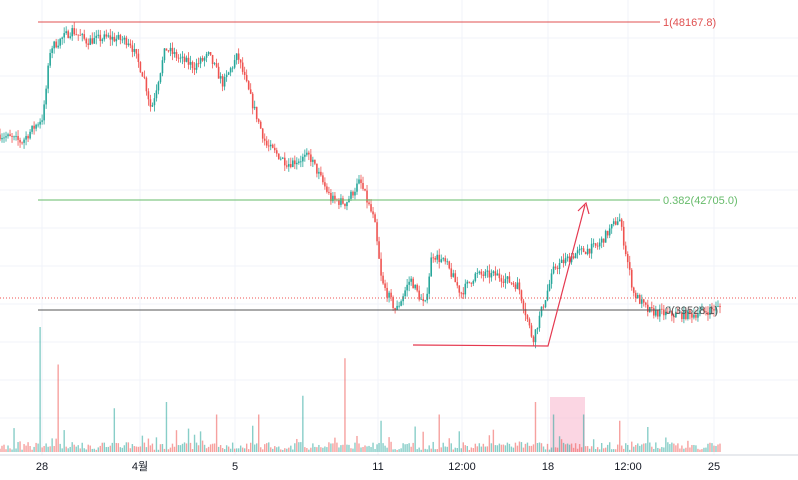 The image size is (798, 480). What do you see at coordinates (378, 466) in the screenshot?
I see `x-axis: 28 4월 5 11 12:00 18 12:00 25` at bounding box center [378, 466].